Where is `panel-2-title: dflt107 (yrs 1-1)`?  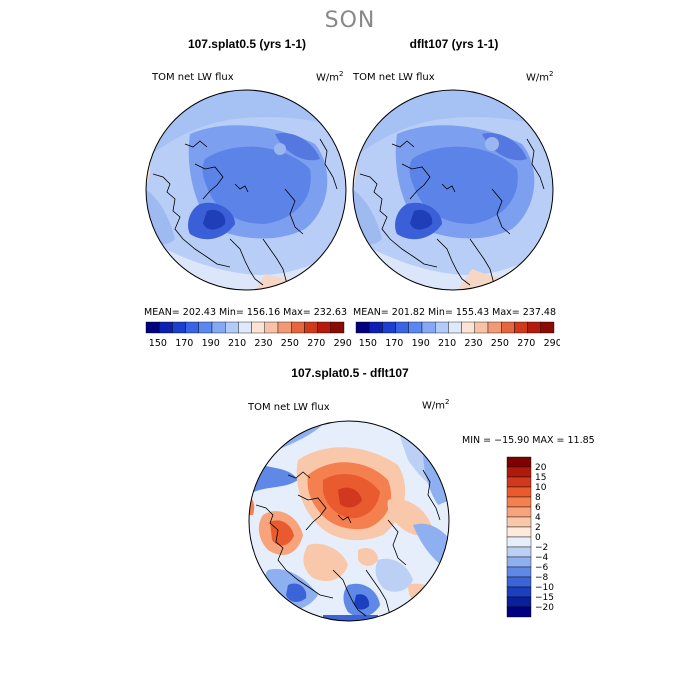
panel-2-title: dflt107 (yrs 1-1) is located at coordinates (454, 44).